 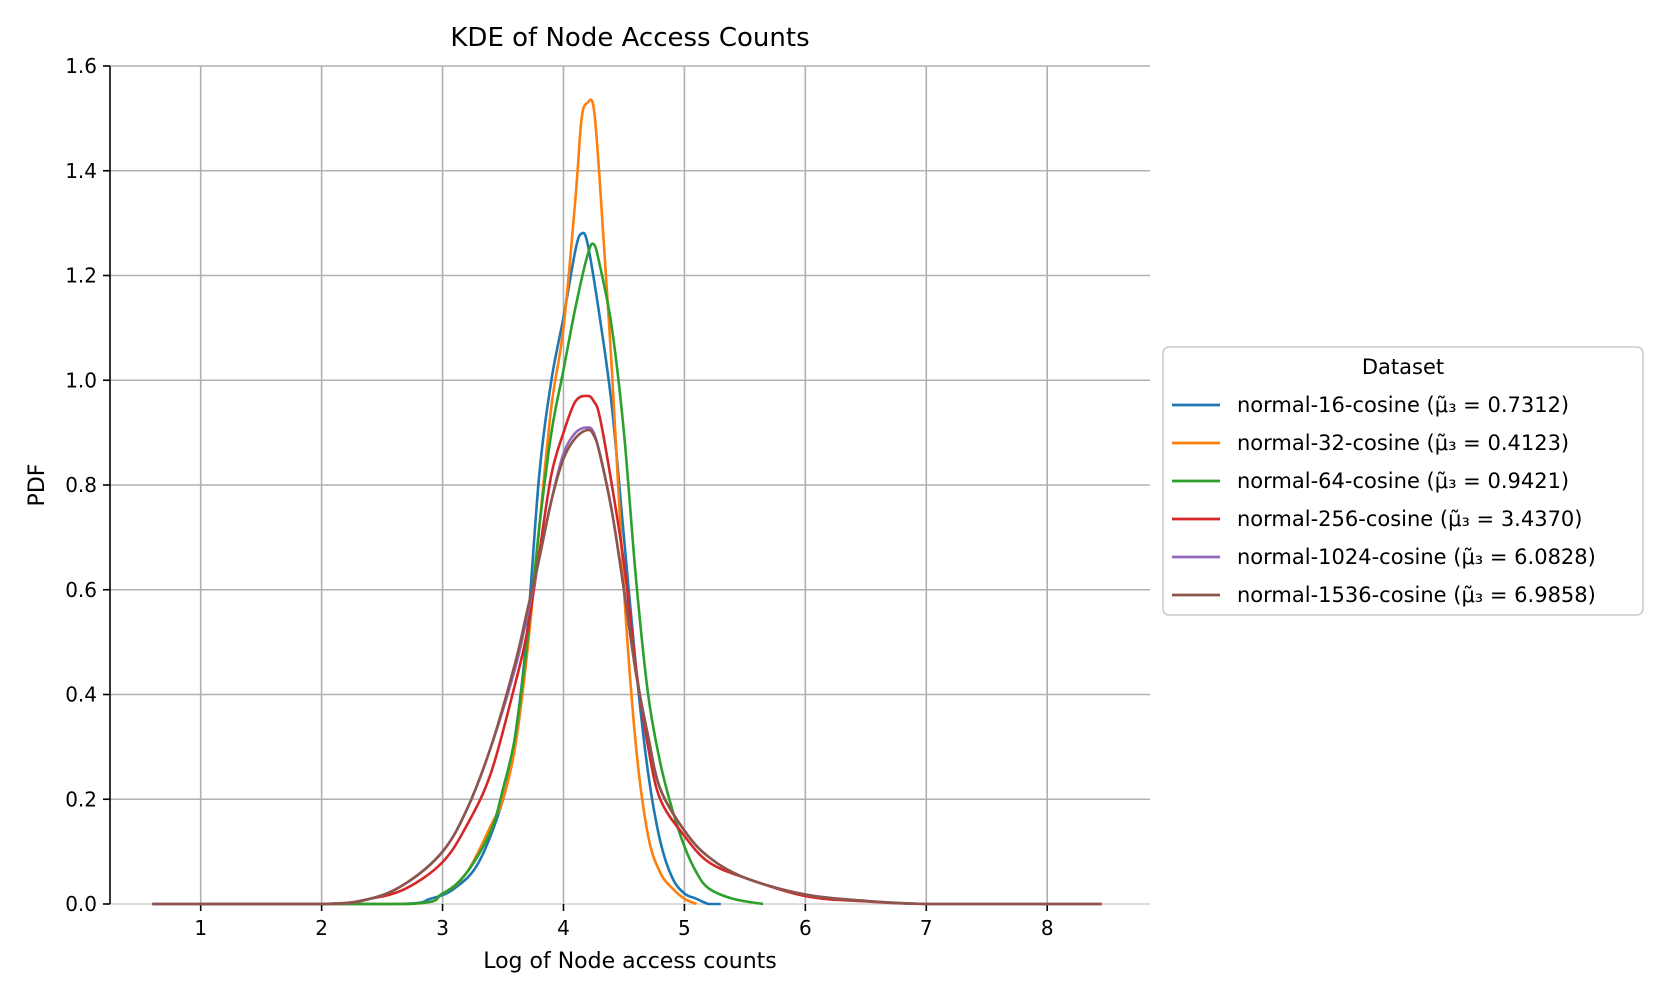 What do you see at coordinates (926, 928) in the screenshot?
I see `x-tick-label: 7` at bounding box center [926, 928].